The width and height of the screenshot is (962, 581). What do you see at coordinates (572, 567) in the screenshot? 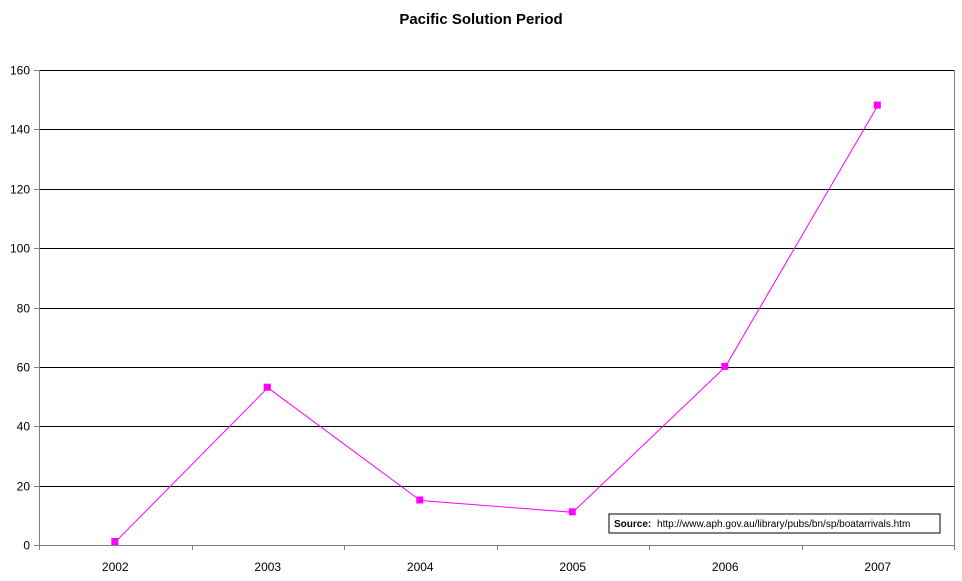
I see `x-tick-label: 2005` at bounding box center [572, 567].